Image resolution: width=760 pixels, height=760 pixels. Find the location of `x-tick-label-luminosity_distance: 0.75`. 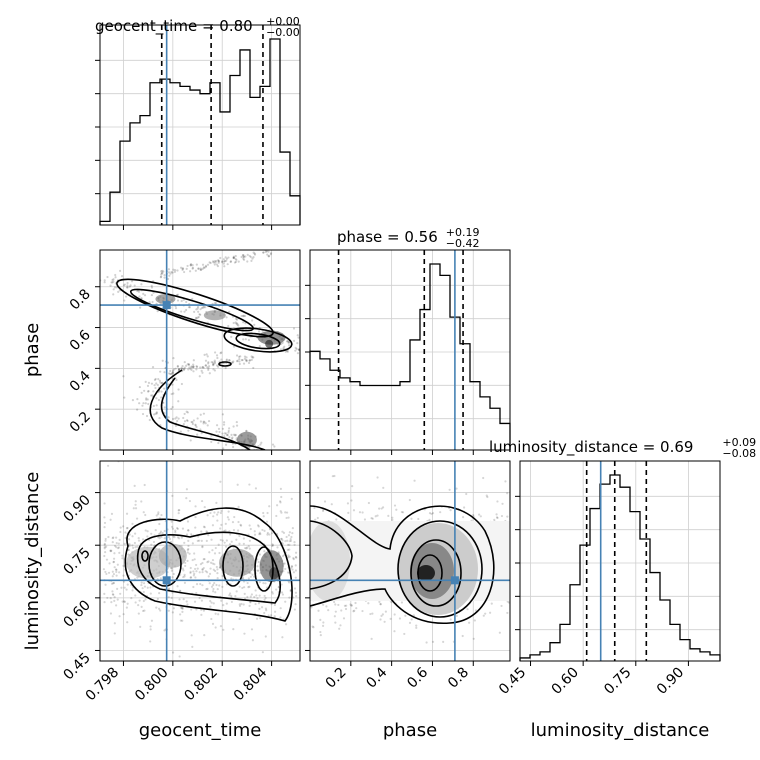

x-tick-label-luminosity_distance: 0.75 is located at coordinates (617, 681).